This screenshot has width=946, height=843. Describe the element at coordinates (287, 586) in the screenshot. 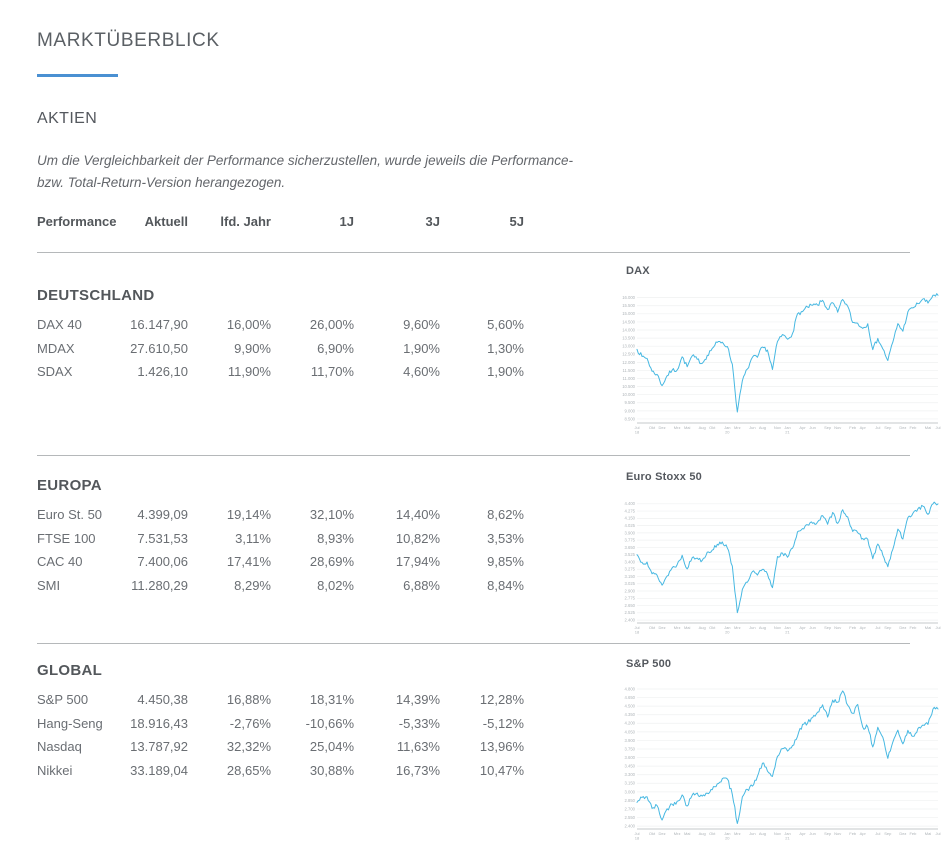

I see `table-row: SMI 11.280,29 8,29% 8,02% 6,88% 8,84%` at that location.